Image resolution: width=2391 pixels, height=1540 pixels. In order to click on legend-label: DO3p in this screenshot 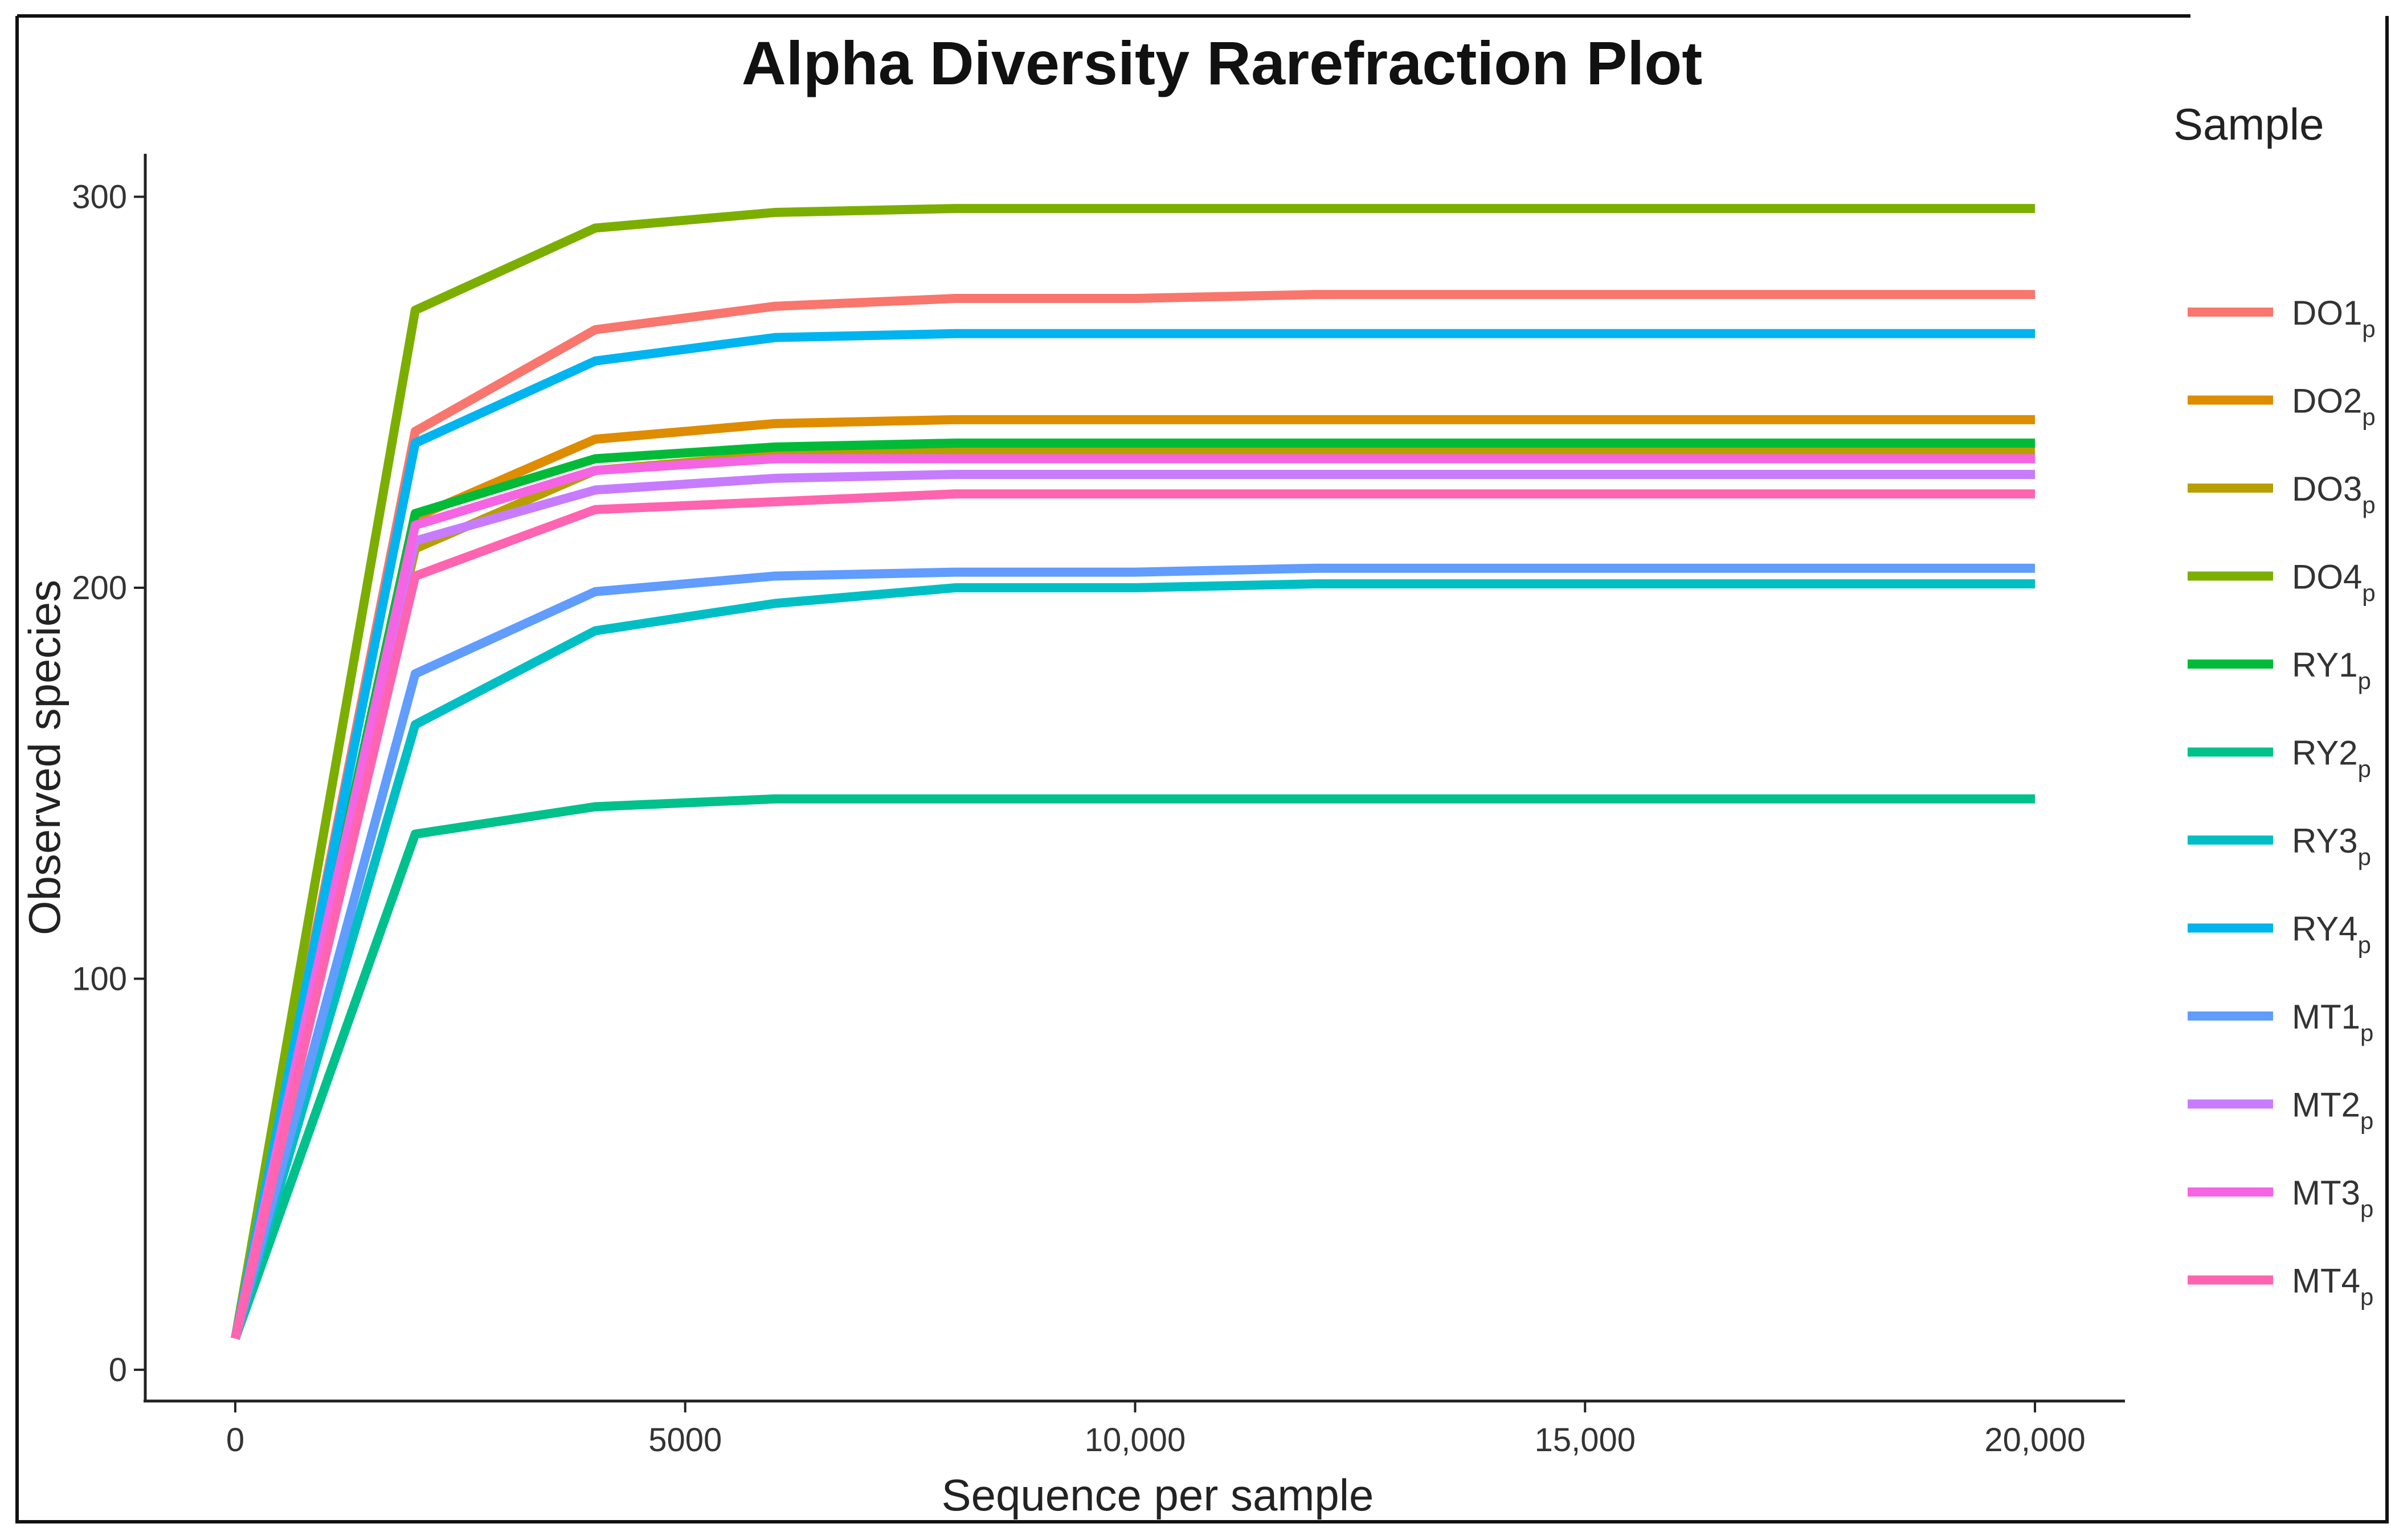, I will do `click(2334, 494)`.